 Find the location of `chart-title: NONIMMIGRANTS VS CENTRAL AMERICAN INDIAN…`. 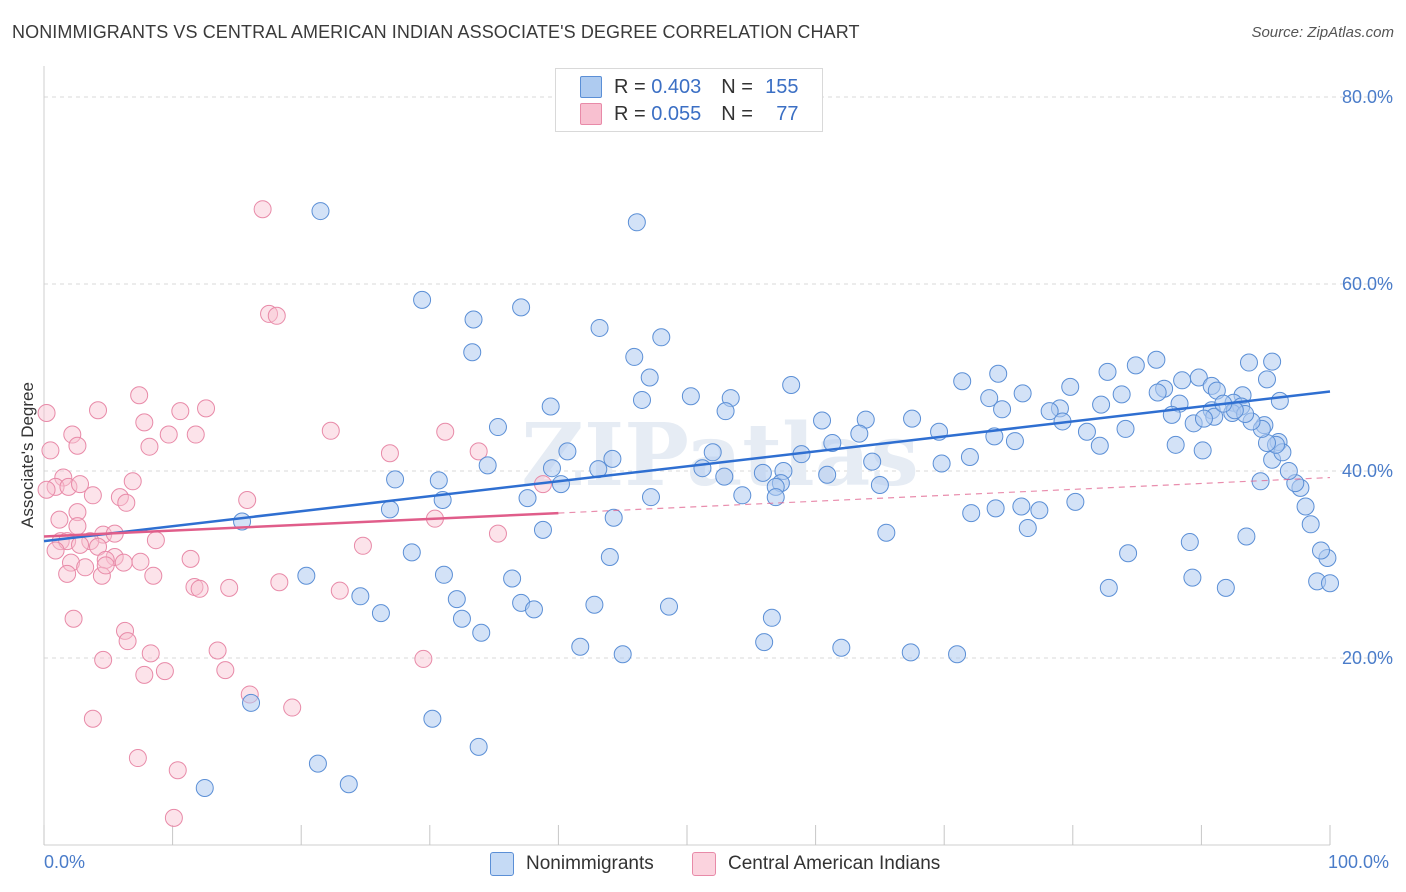

chart-title: NONIMMIGRANTS VS CENTRAL AMERICAN INDIAN… is located at coordinates (436, 32).